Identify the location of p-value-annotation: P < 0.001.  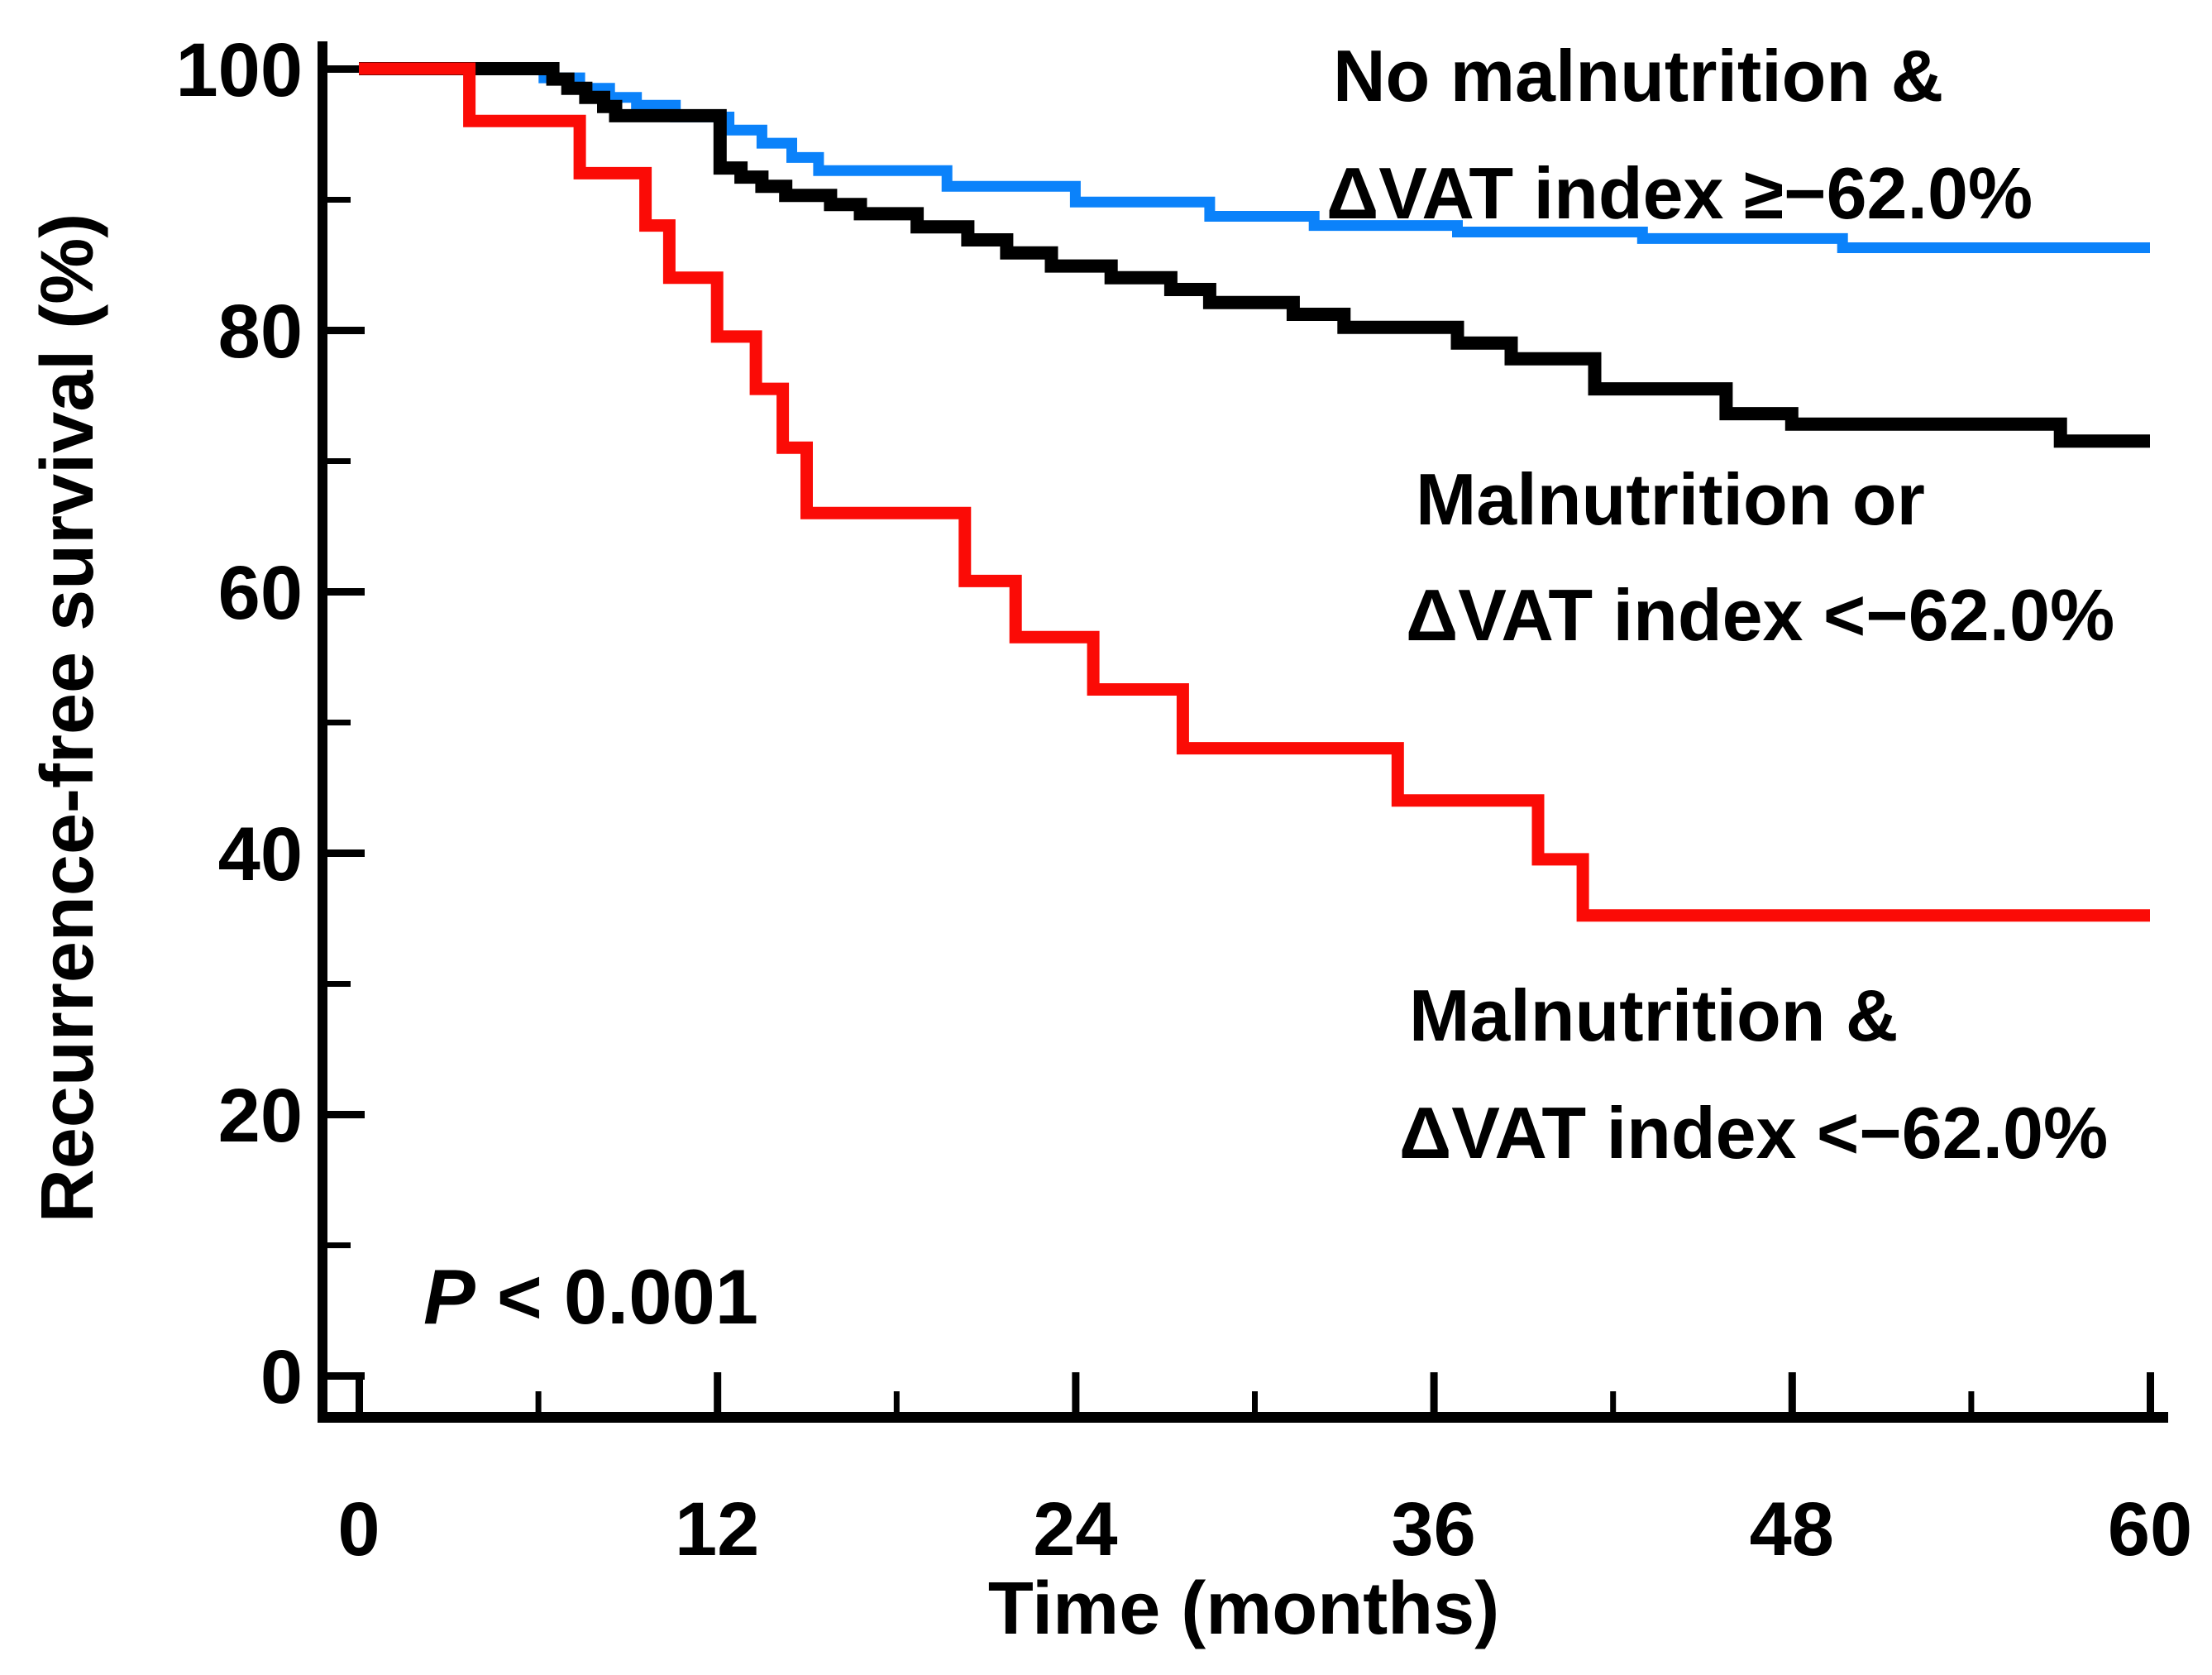
(591, 1296).